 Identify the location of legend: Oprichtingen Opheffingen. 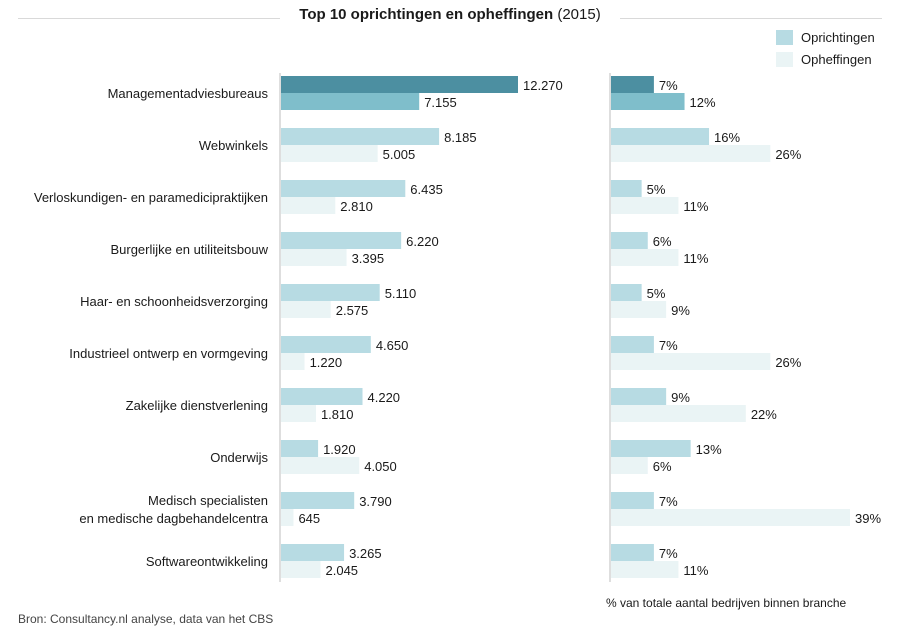
(825, 48).